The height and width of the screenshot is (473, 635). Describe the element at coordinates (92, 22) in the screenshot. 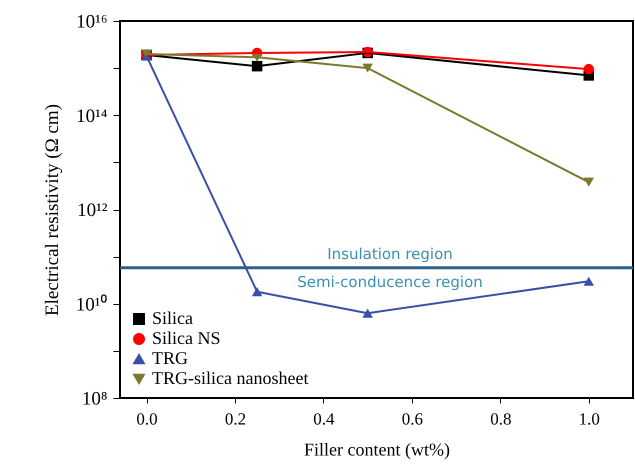

I see `y-tick-label: 10¹⁶` at that location.